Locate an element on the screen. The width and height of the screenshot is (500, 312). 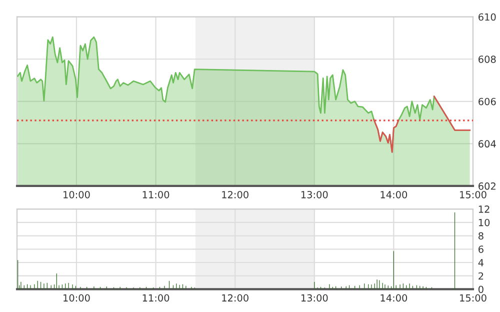
y-tick-label: 10 is located at coordinates (484, 222).